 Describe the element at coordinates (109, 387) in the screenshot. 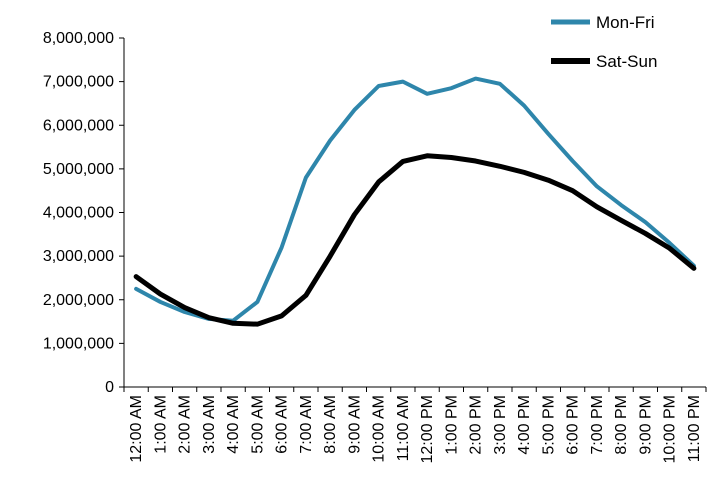

I see `y-tick-label: 0` at that location.